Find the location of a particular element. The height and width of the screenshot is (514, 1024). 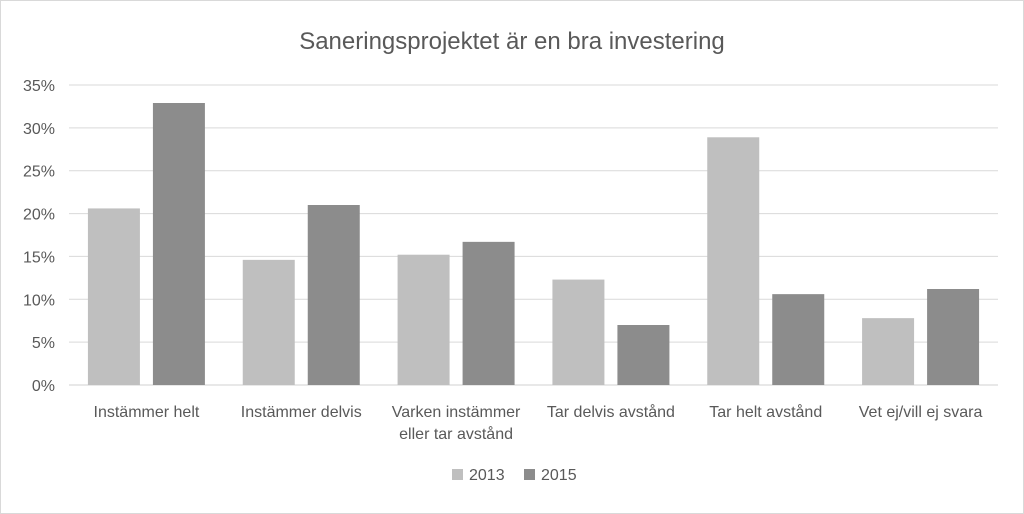

y-tick-label: 5% is located at coordinates (43, 343).